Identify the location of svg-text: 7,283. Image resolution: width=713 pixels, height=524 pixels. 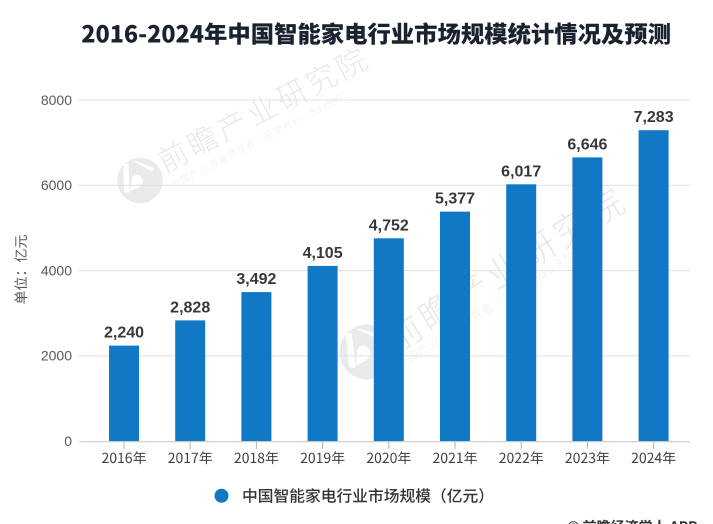
(654, 117).